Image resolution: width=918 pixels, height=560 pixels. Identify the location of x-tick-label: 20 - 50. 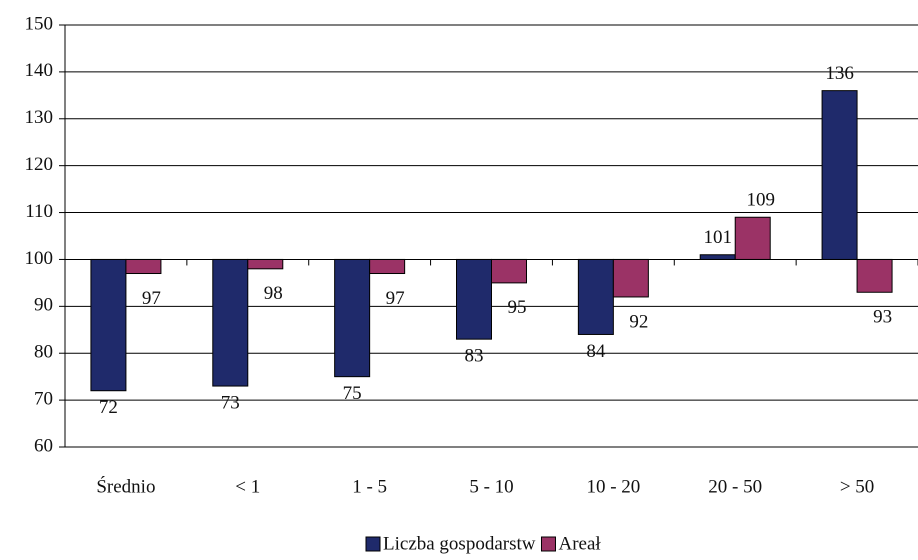
(735, 486).